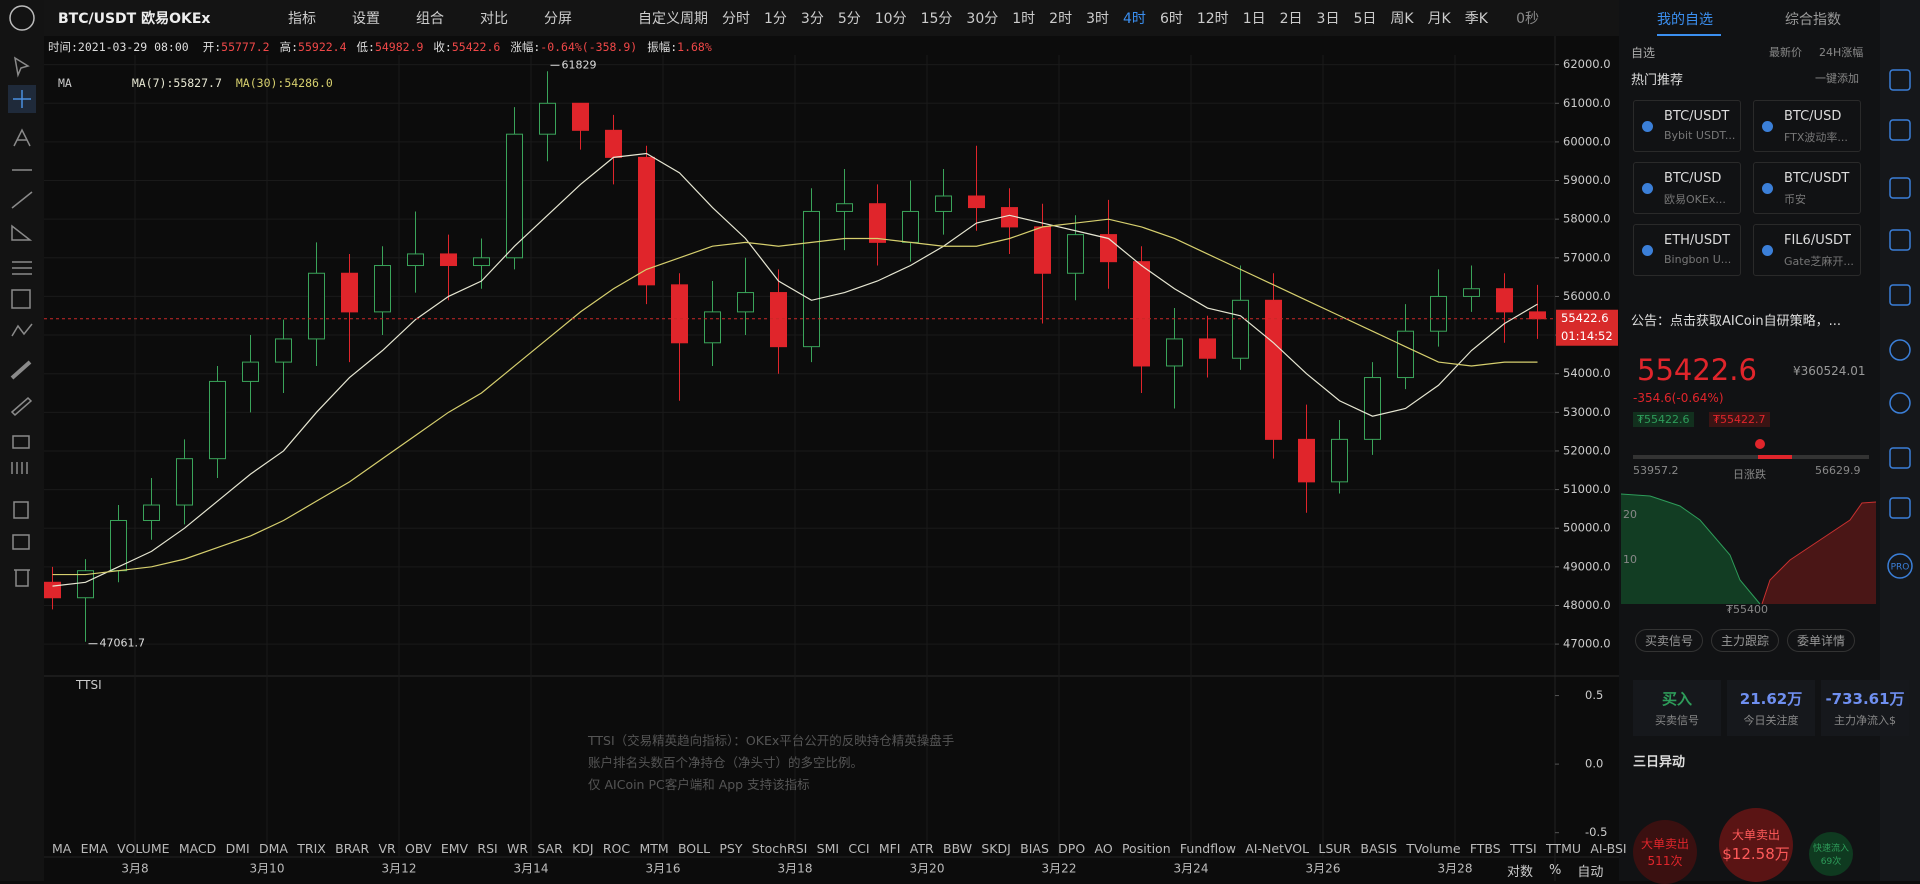  I want to click on period: 6时, so click(1171, 19).